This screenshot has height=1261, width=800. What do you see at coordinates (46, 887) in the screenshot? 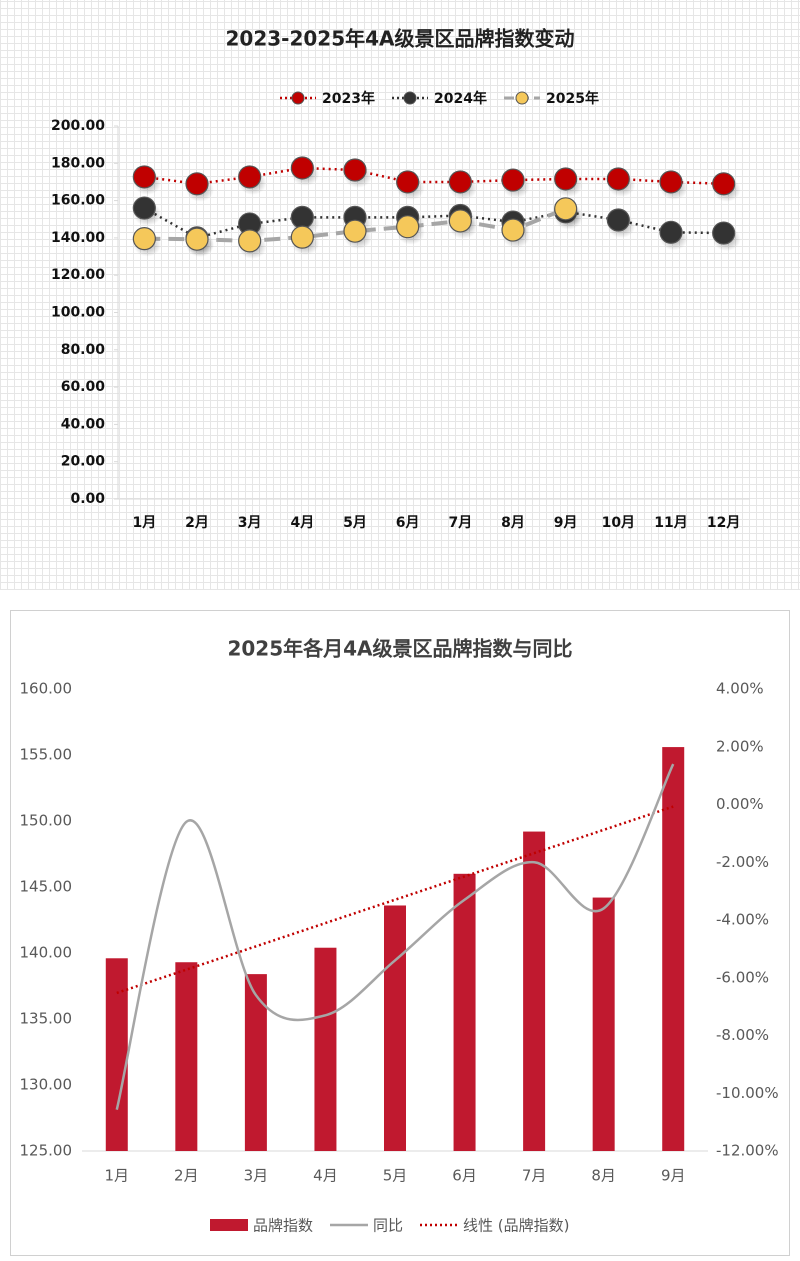
I see `y-tick-label: 145.00` at bounding box center [46, 887].